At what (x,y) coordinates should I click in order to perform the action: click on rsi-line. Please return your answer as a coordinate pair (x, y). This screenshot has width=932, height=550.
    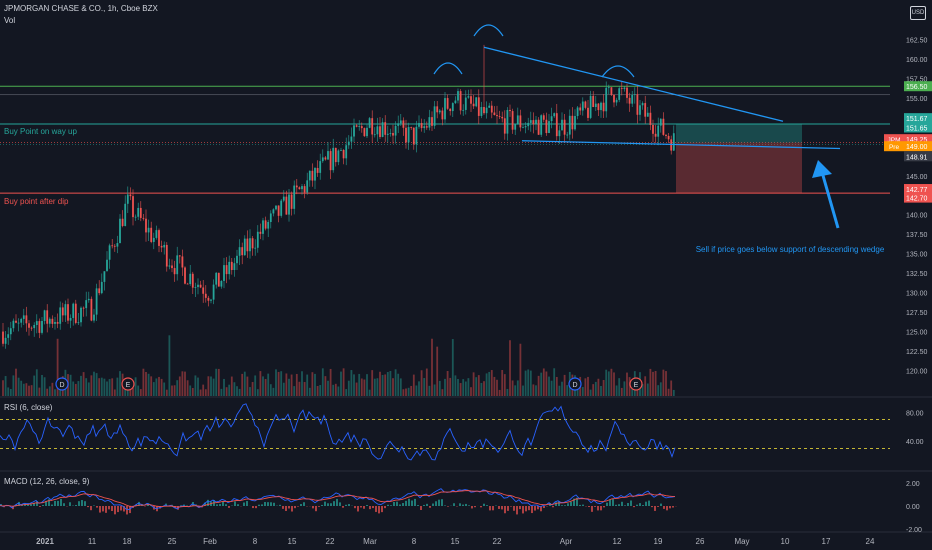
    Looking at the image, I should click on (338, 432).